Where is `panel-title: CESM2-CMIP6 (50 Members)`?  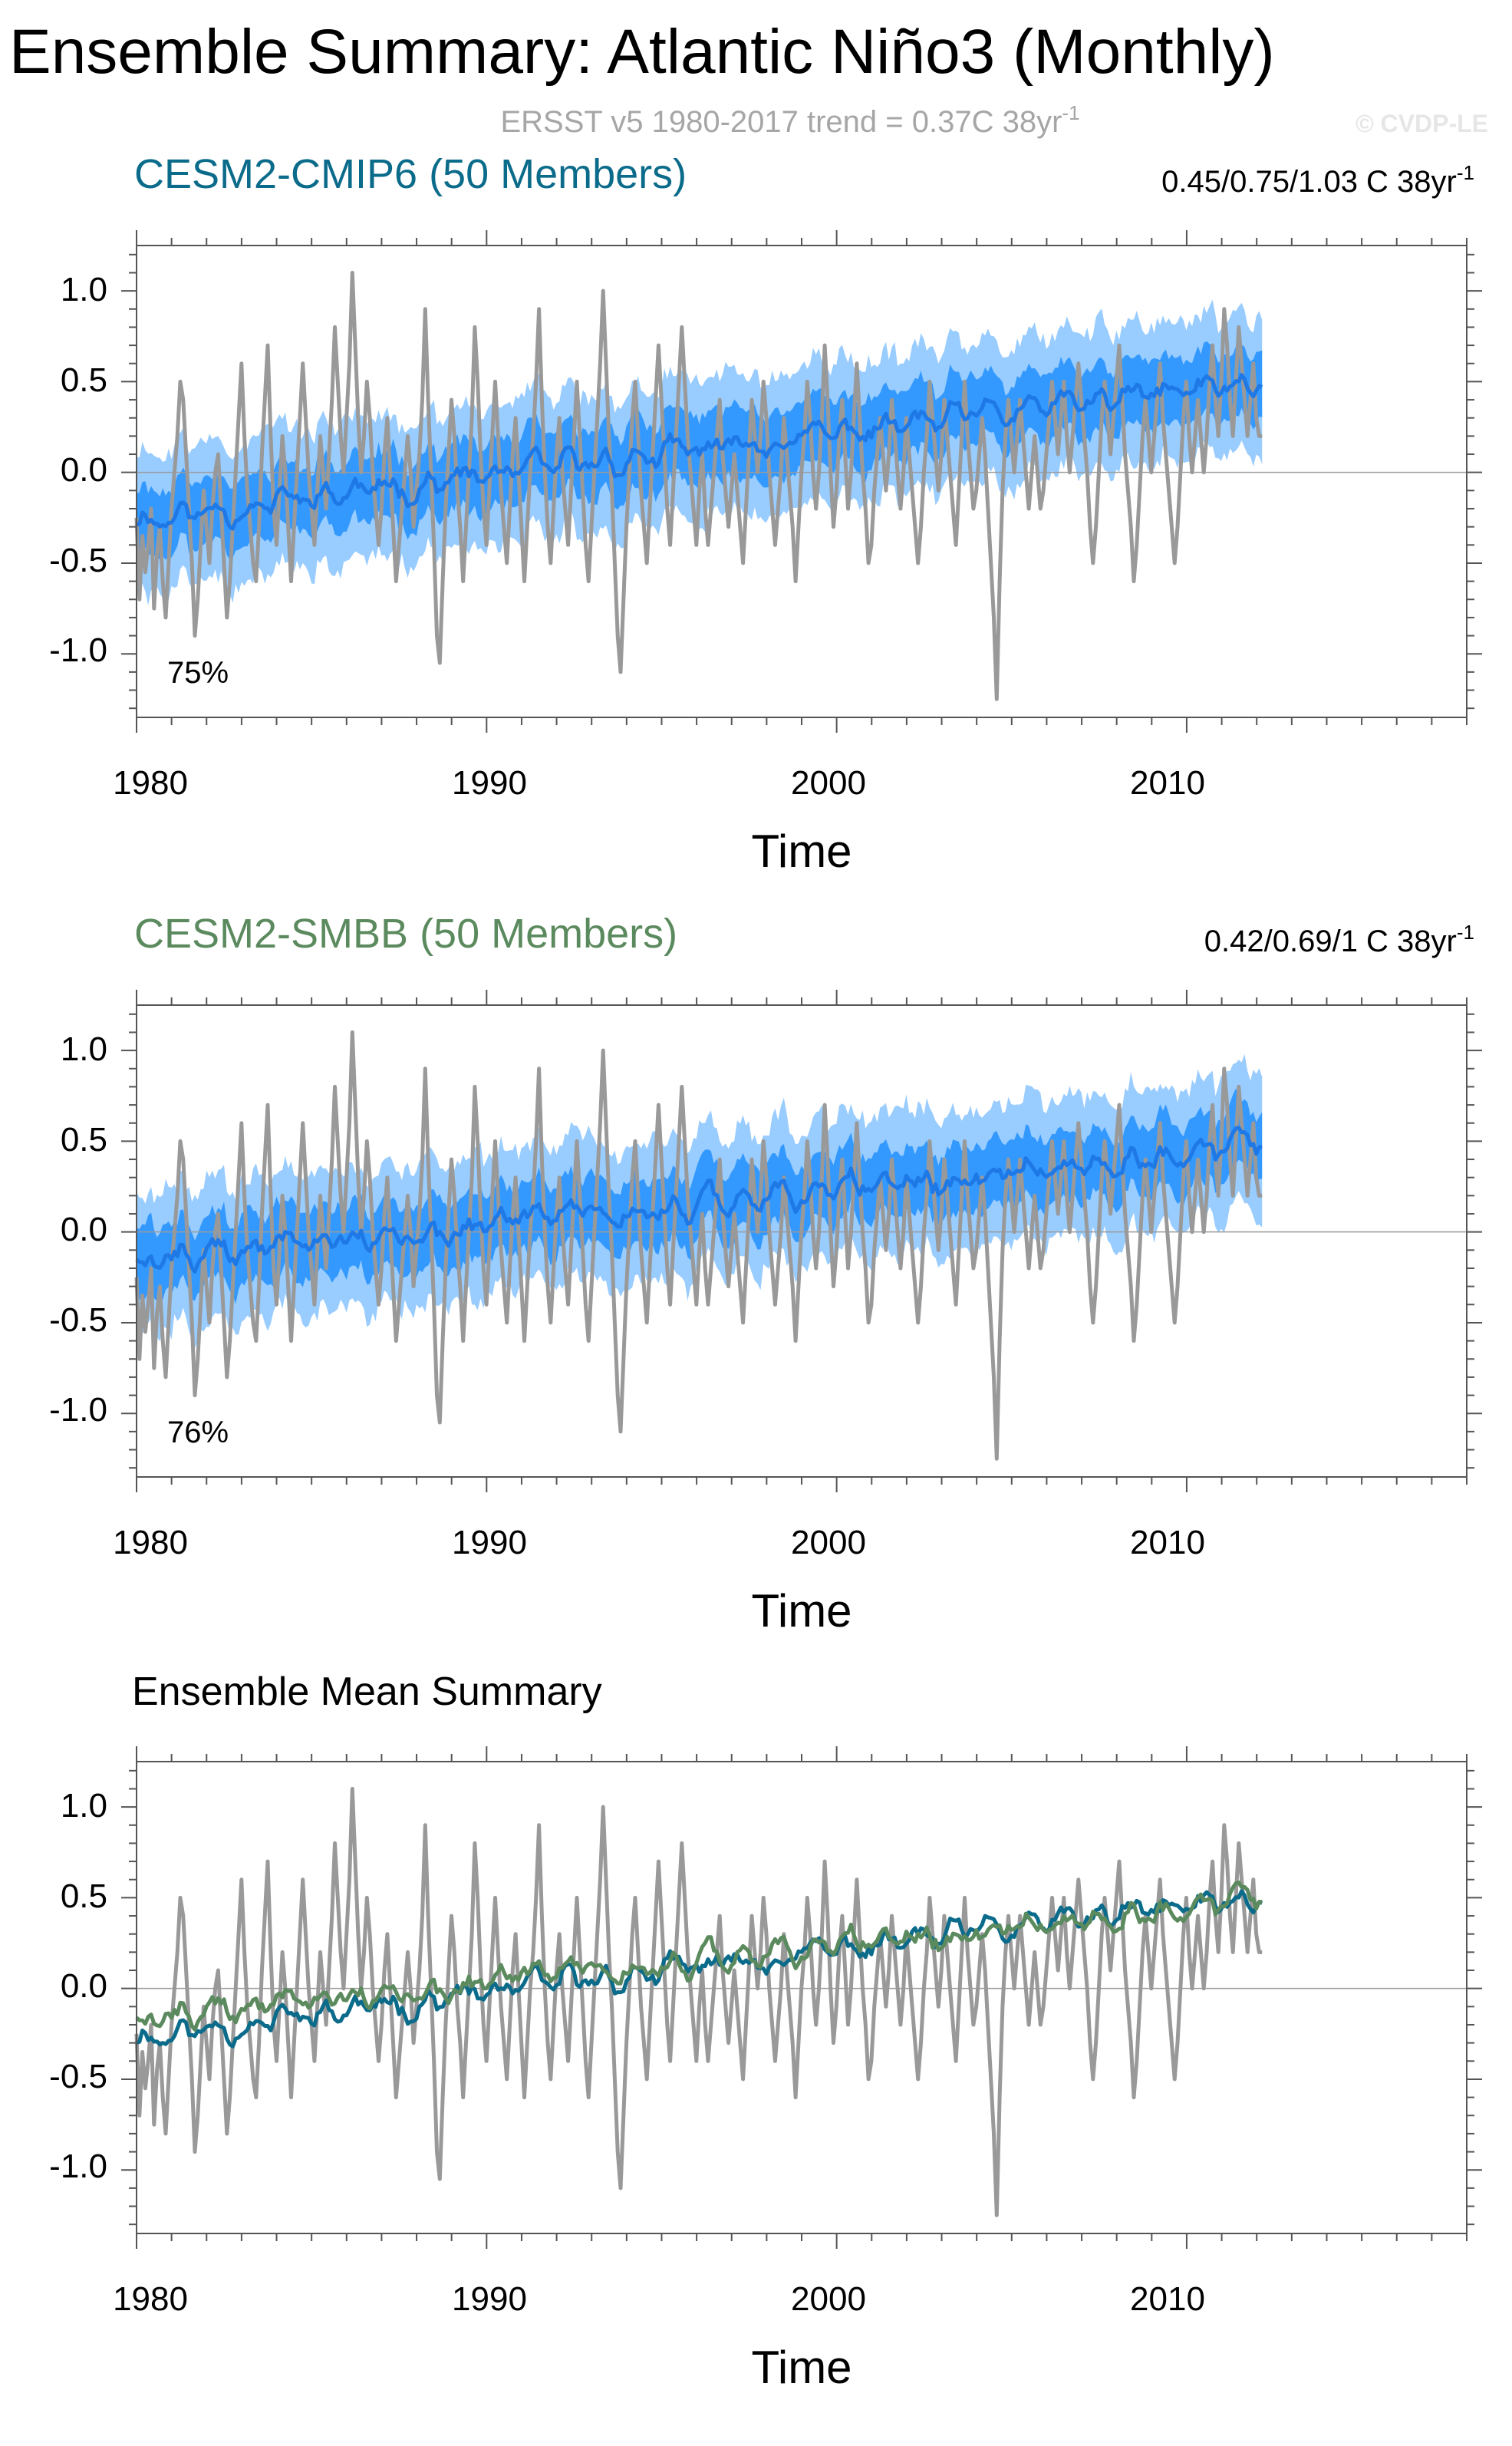 panel-title: CESM2-CMIP6 (50 Members) is located at coordinates (410, 174).